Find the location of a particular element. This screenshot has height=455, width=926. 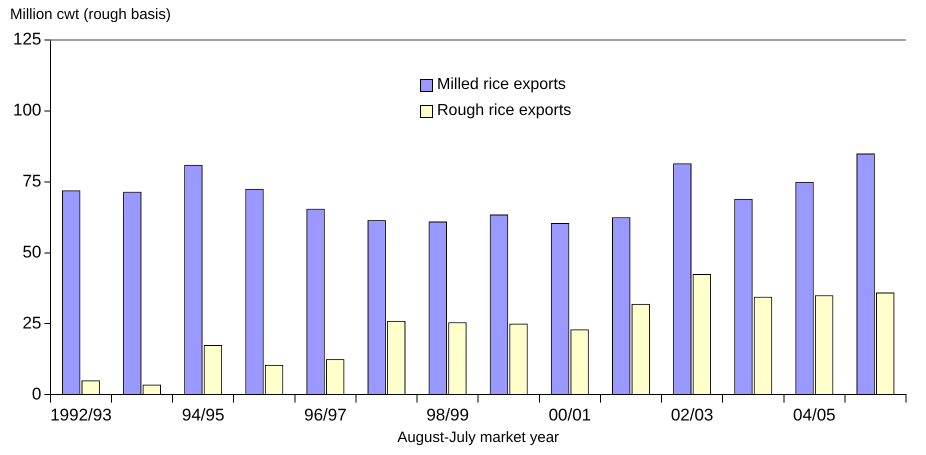

x-tick-label: 98/99 is located at coordinates (447, 414).